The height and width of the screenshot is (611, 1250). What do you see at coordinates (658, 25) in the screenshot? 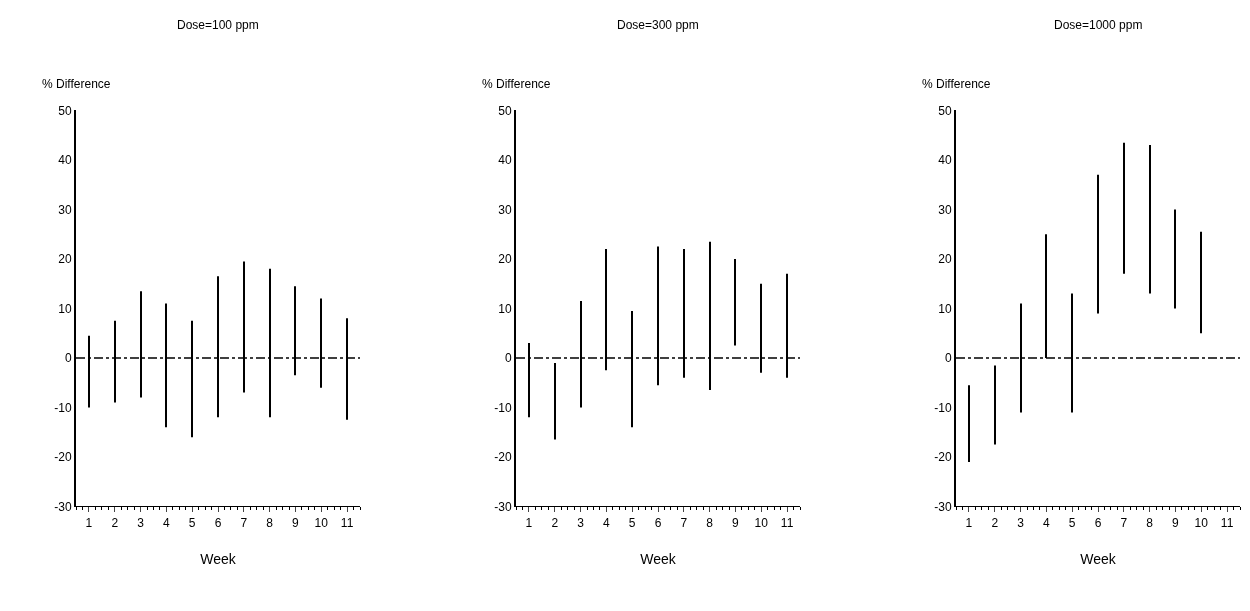
I see `chart-title: Dose=300 ppm` at bounding box center [658, 25].